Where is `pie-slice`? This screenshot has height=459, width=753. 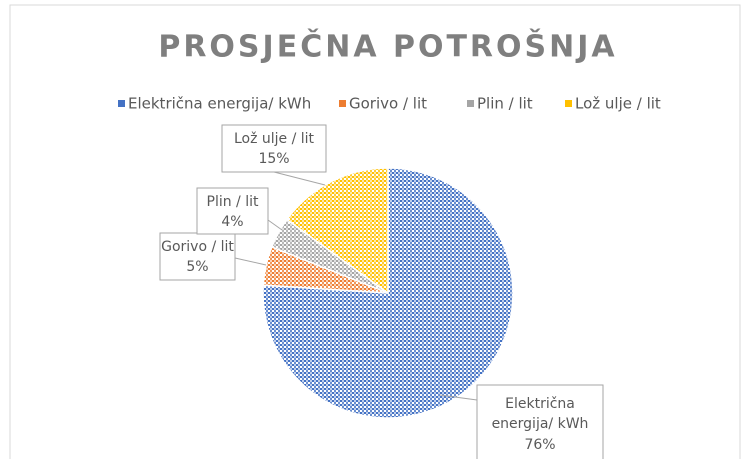 pie-slice is located at coordinates (337, 231).